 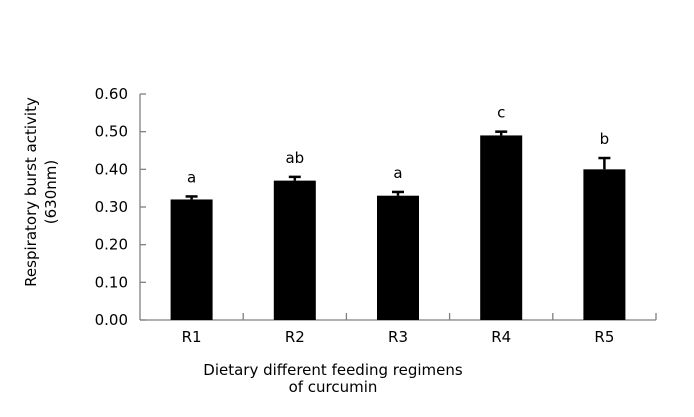 What do you see at coordinates (111, 207) in the screenshot?
I see `y-tick-label: 0.30` at bounding box center [111, 207].